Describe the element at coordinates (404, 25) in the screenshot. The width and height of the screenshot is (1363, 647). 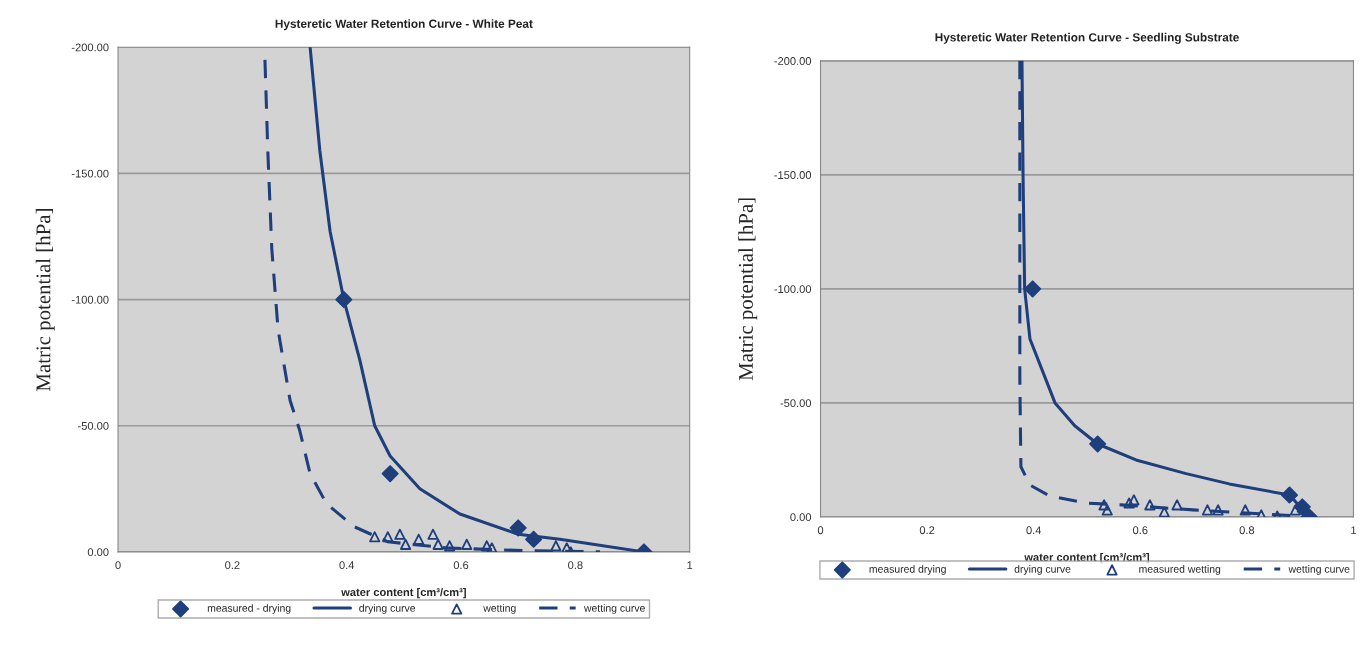
I see `chart-title: Hysteretic Water Retention Curve - White Peat` at that location.